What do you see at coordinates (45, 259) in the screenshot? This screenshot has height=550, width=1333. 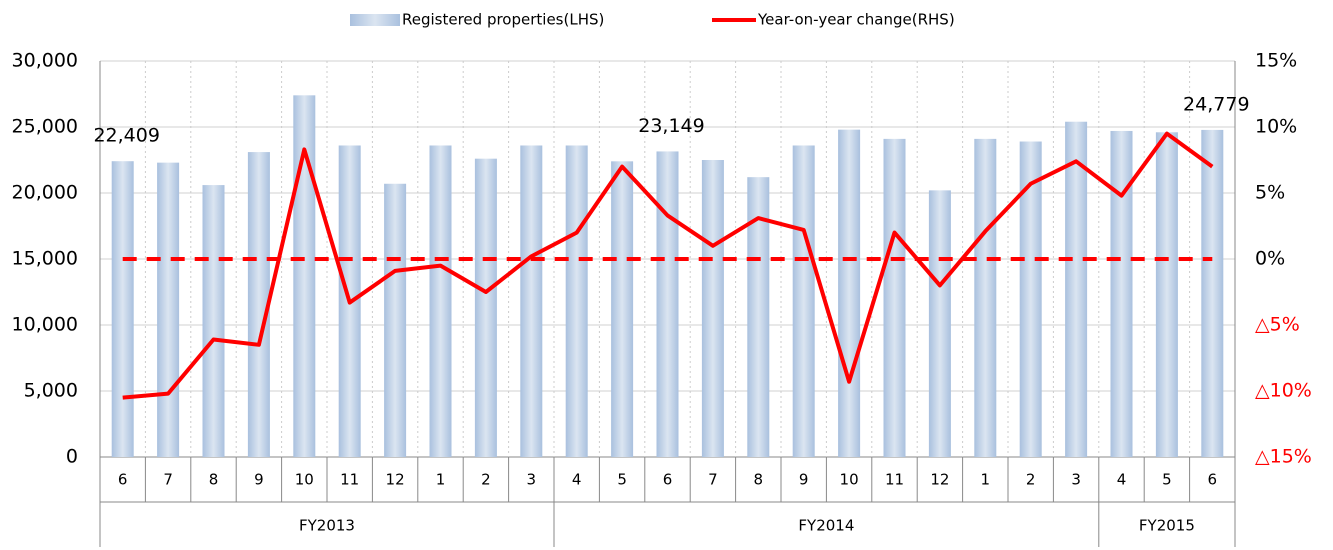 I see `y-tick-label: 15,000` at bounding box center [45, 259].